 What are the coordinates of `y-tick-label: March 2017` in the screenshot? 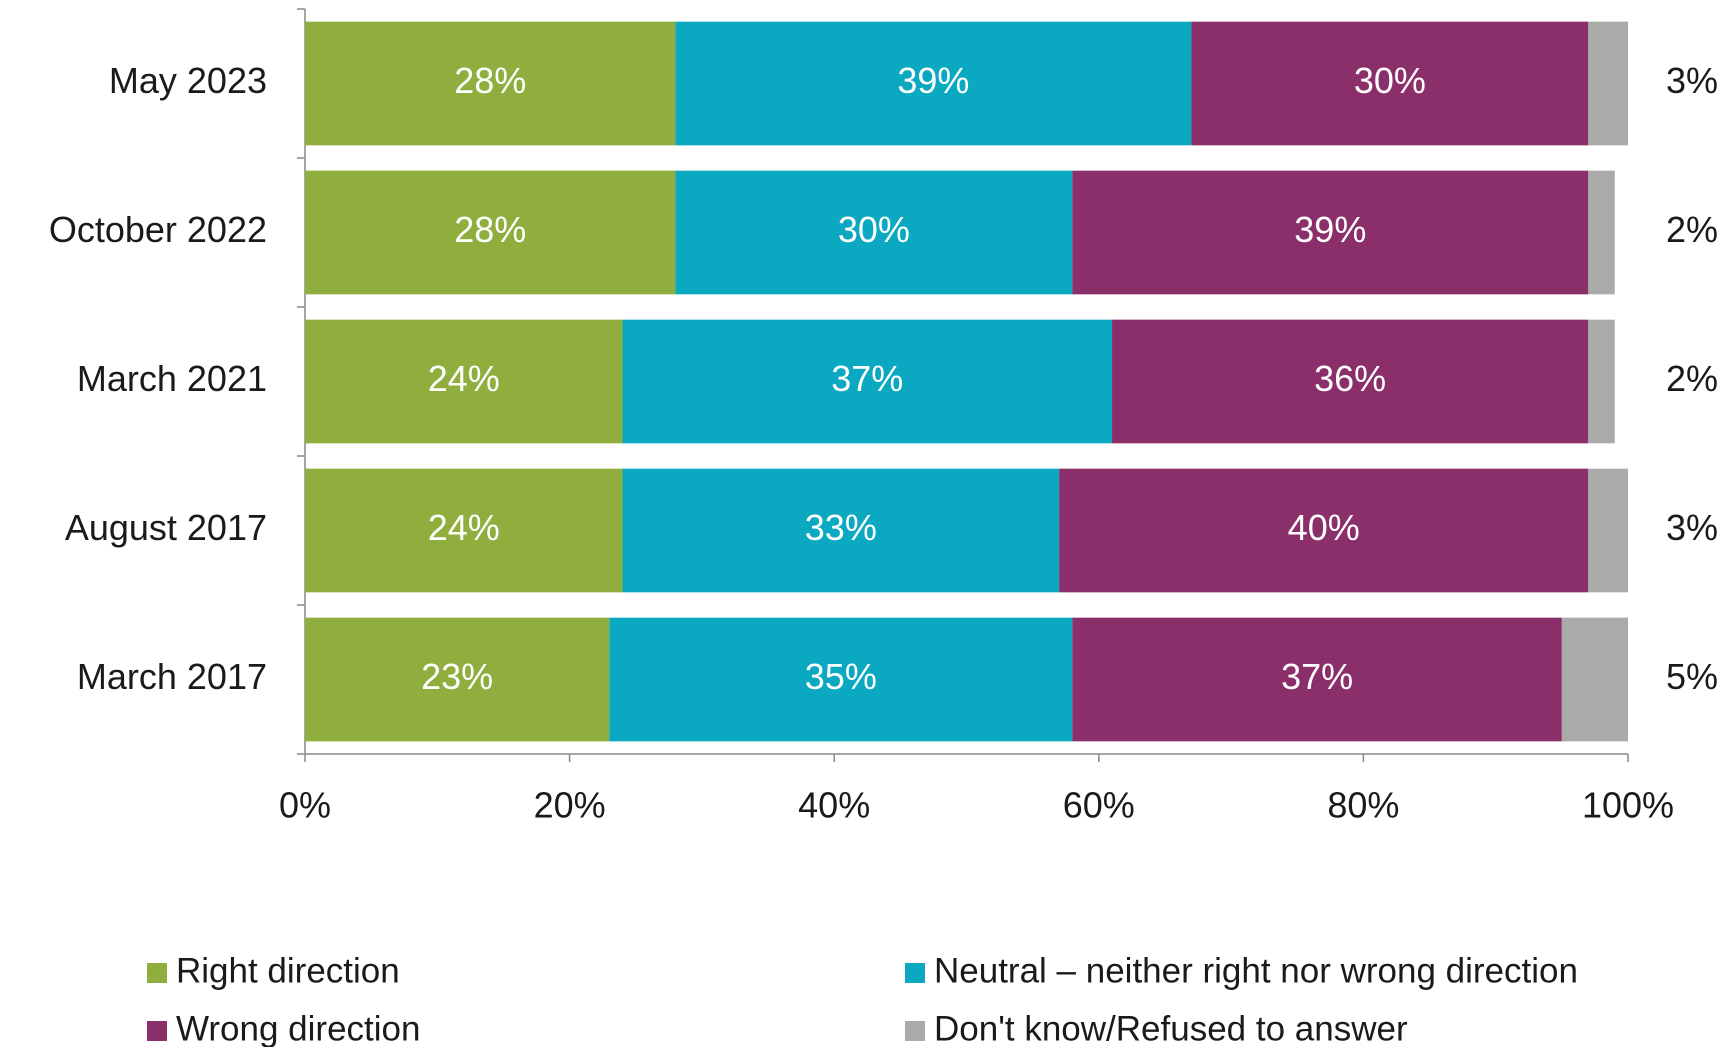 It's located at (172, 676).